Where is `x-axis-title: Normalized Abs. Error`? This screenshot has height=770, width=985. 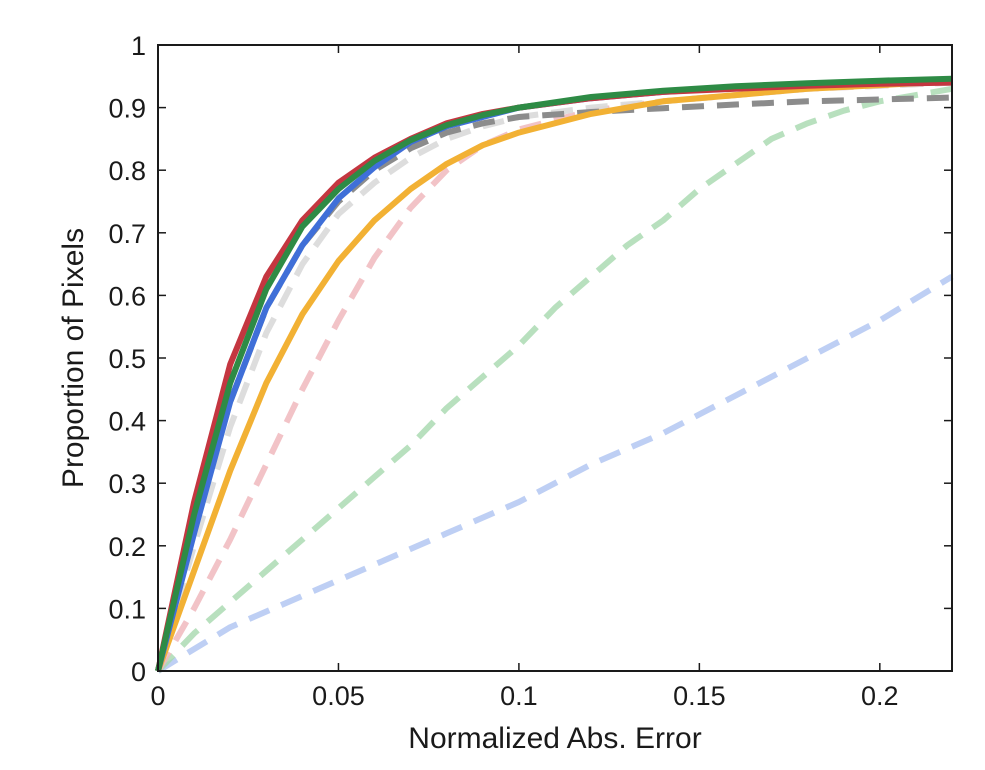 x-axis-title: Normalized Abs. Error is located at coordinates (554, 738).